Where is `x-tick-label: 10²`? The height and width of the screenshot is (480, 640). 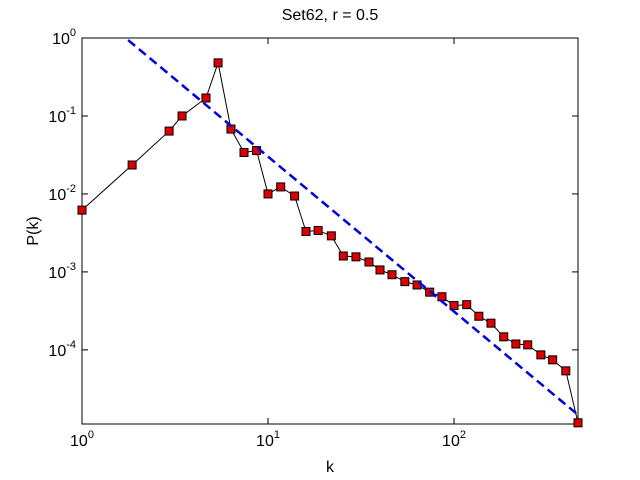
x-tick-label: 10² is located at coordinates (454, 439).